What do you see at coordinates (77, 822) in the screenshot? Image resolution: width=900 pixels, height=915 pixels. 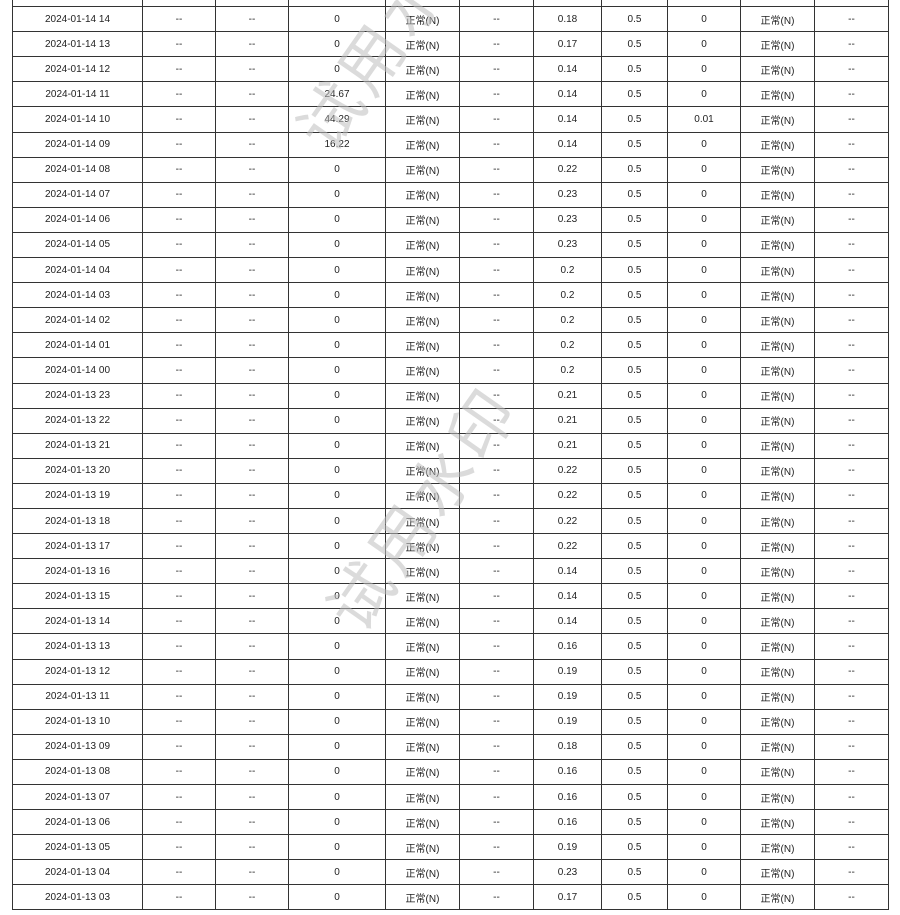 I see `time-cell: 2024-01-13 06` at bounding box center [77, 822].